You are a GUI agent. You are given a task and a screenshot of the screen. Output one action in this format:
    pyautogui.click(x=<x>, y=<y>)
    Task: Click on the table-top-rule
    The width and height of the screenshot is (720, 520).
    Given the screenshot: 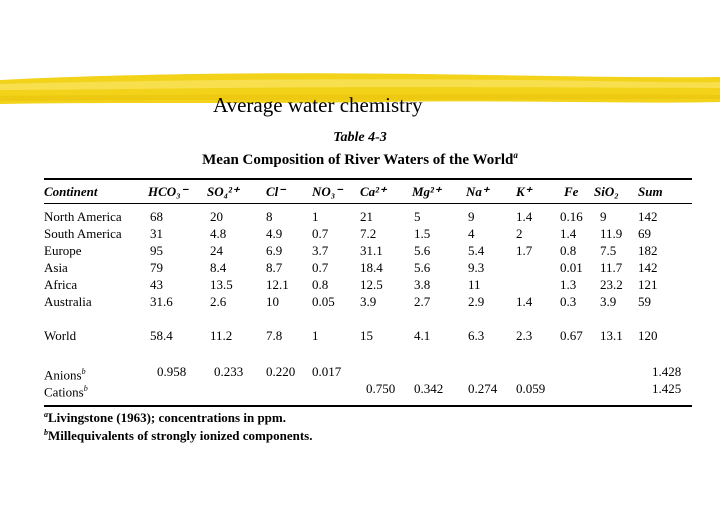 What is the action you would take?
    pyautogui.click(x=368, y=179)
    